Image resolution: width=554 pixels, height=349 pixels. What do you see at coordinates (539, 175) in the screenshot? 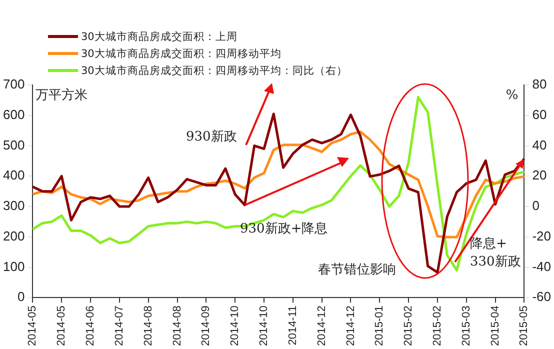
I see `y2-tick-label: 20` at bounding box center [539, 175].